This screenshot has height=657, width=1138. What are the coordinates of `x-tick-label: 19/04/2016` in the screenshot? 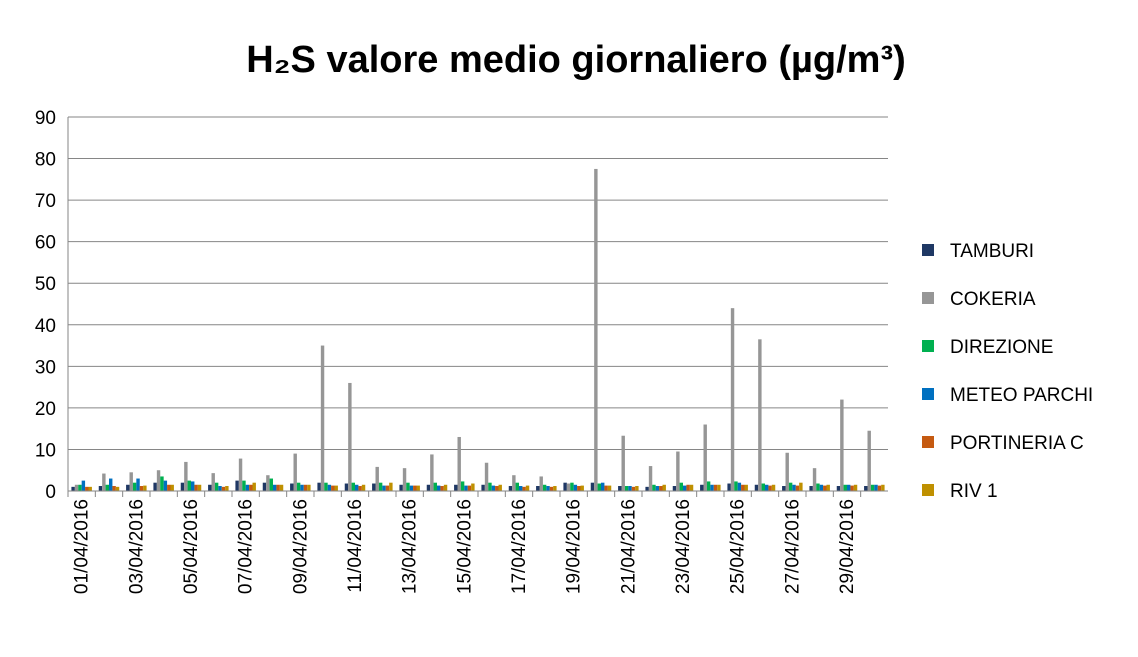 It's located at (574, 546).